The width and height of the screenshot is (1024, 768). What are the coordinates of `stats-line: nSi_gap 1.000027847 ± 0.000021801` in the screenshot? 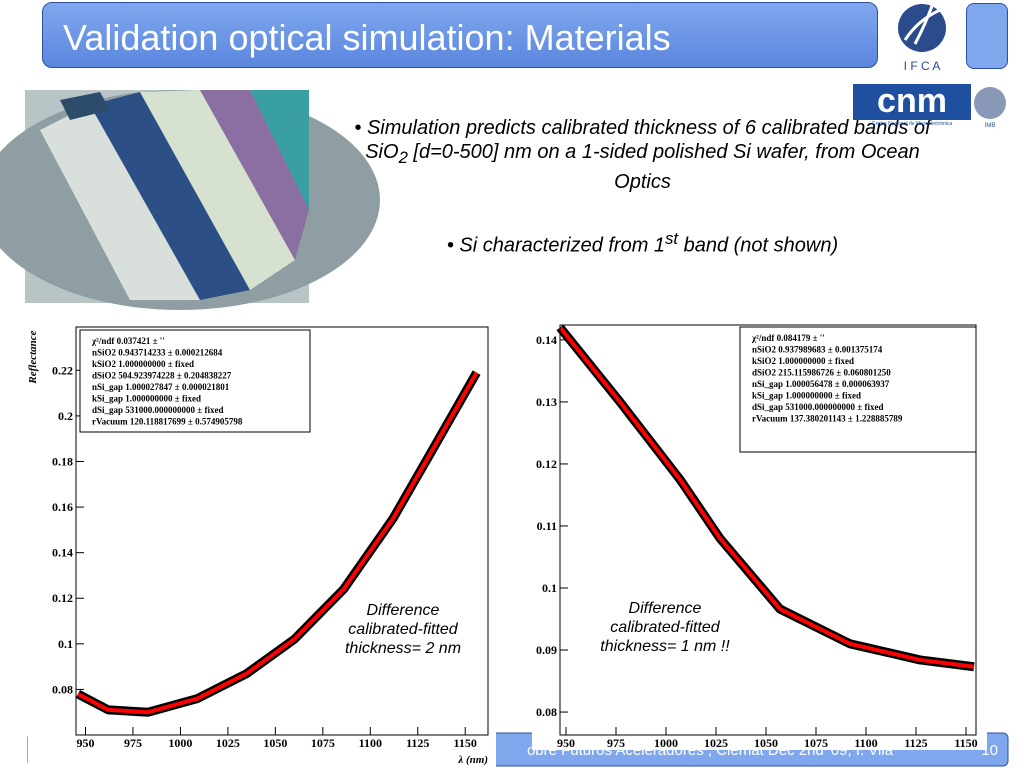 It's located at (161, 387).